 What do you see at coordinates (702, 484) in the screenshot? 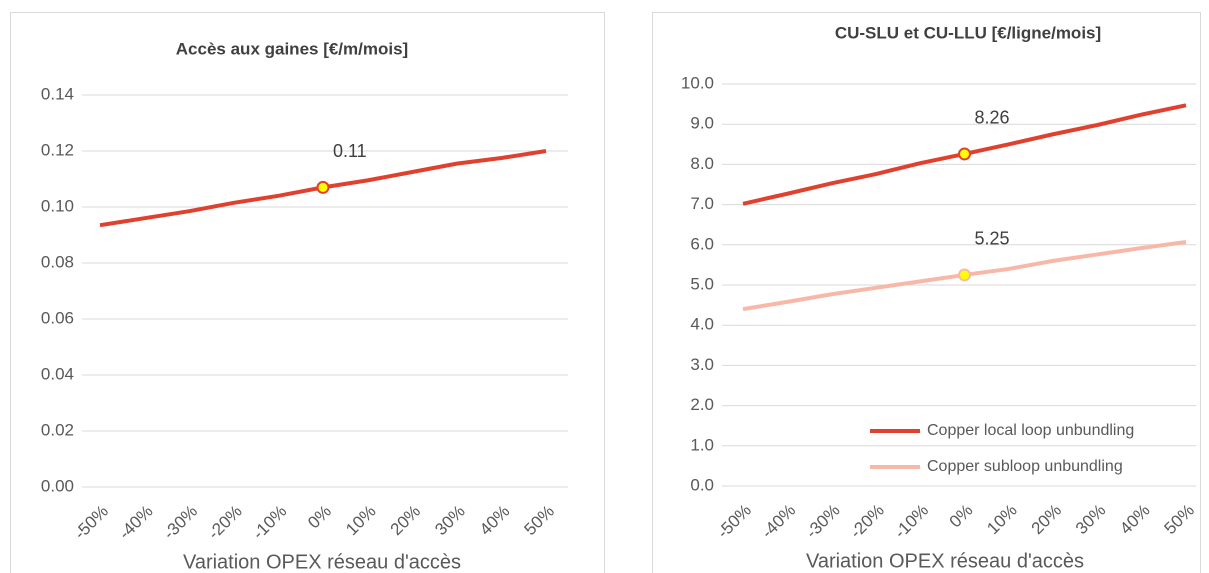
I see `y-tick-label: 0.0` at bounding box center [702, 484].